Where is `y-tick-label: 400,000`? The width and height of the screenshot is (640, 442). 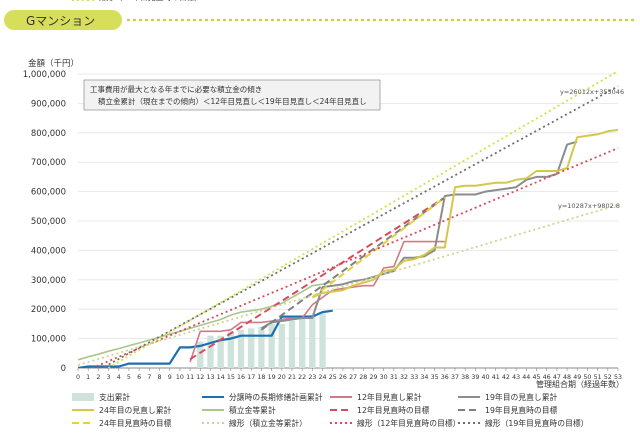
y-tick-label: 400,000 is located at coordinates (48, 251).